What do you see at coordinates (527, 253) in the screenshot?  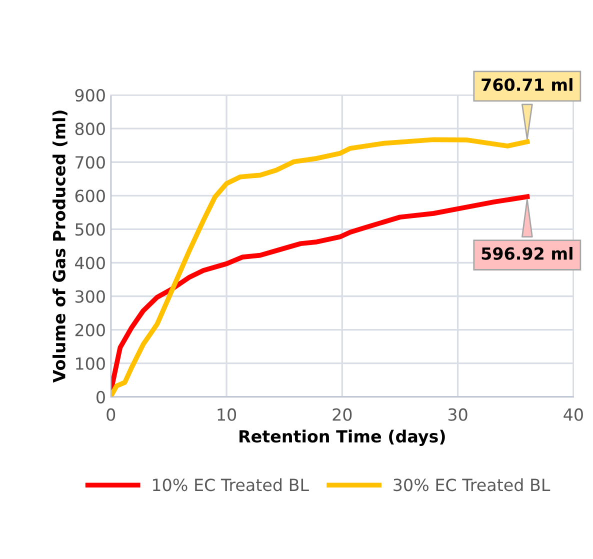 I see `annotation: 596.92 ml` at bounding box center [527, 253].